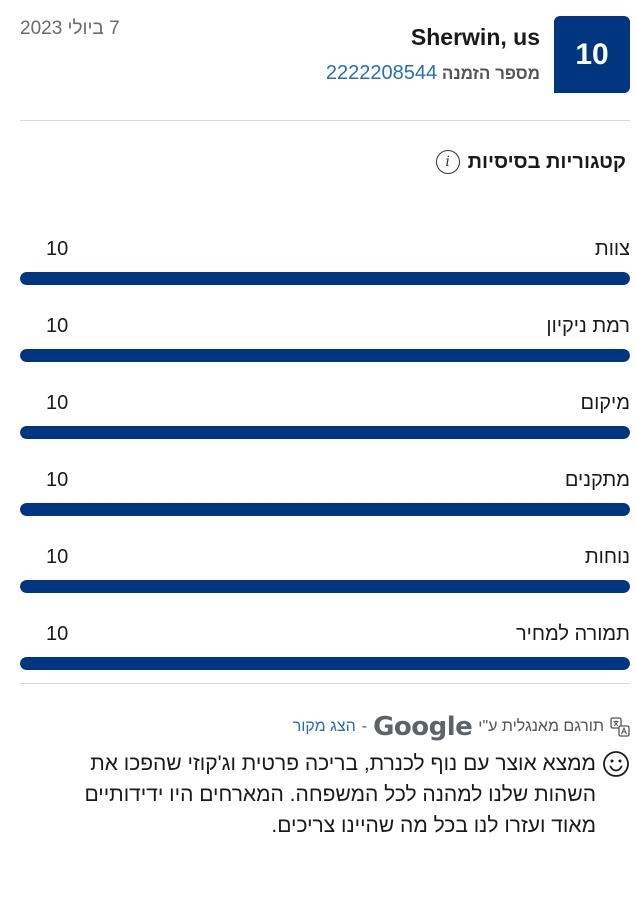 The width and height of the screenshot is (636, 900). Describe the element at coordinates (616, 764) in the screenshot. I see `smiley-icon` at that location.